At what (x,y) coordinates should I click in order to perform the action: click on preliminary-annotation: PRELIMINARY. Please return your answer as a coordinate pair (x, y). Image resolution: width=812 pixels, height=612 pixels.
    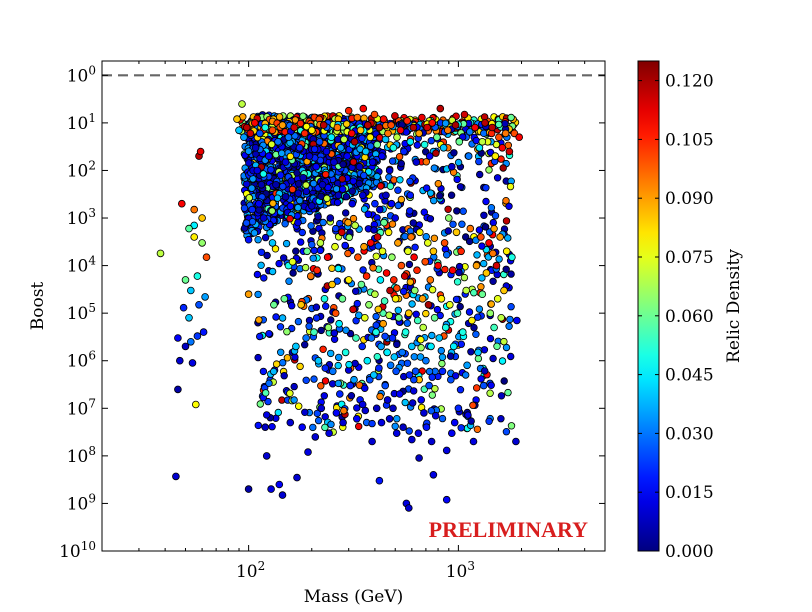
    Looking at the image, I should click on (508, 529).